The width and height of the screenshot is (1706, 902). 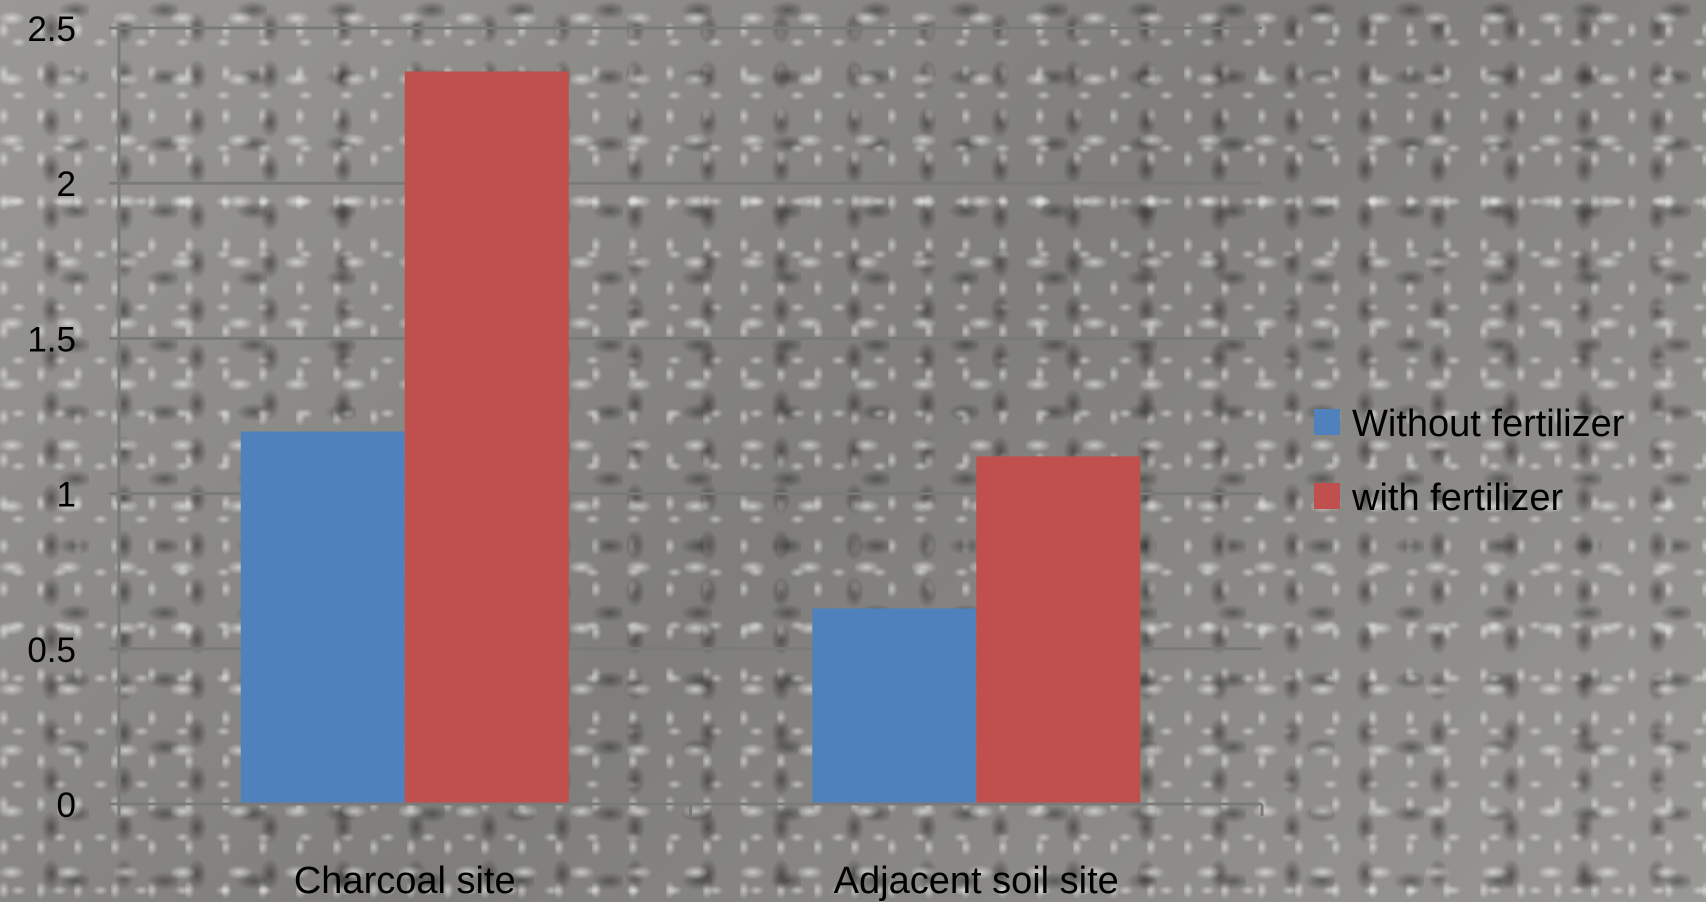 What do you see at coordinates (51, 650) in the screenshot?
I see `y-tick-label: 0.5` at bounding box center [51, 650].